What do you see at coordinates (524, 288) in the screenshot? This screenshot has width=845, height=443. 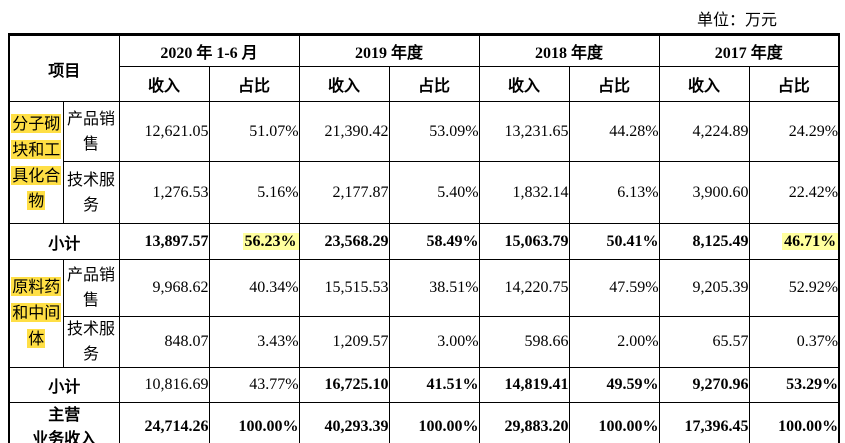 I see `cell-revenue: 14,220.75` at bounding box center [524, 288].